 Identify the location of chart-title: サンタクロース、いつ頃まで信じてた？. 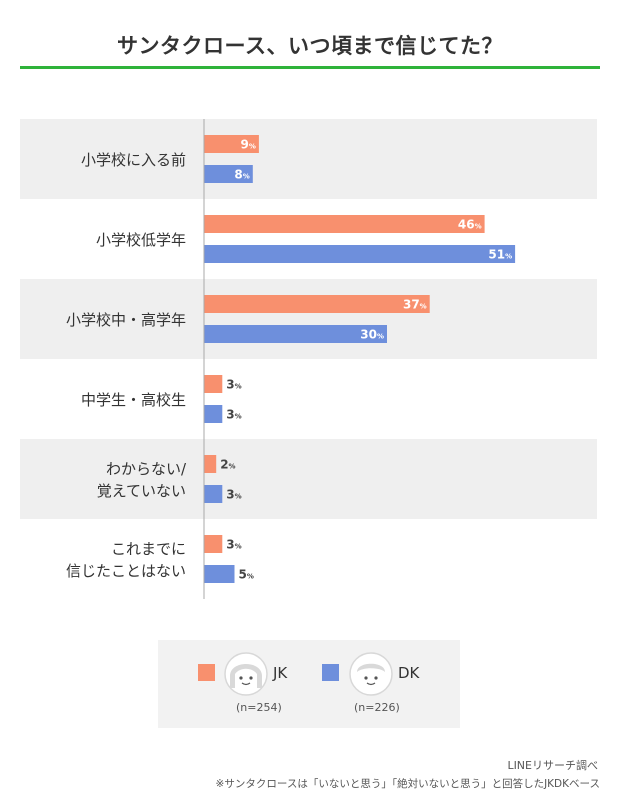
(310, 46).